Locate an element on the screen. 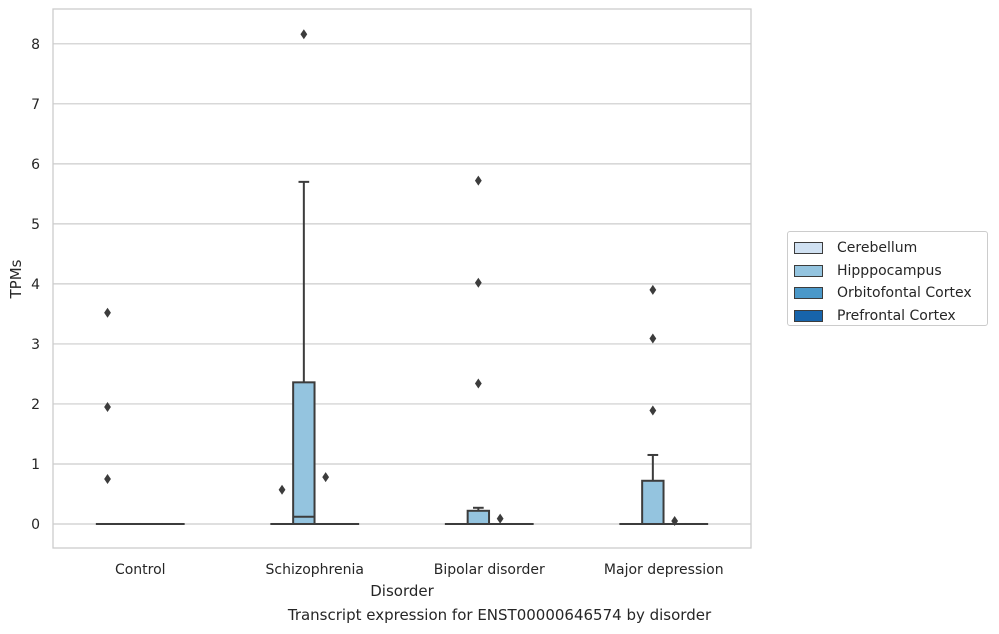 The height and width of the screenshot is (634, 999). x-tick-label: Bipolar disorder is located at coordinates (489, 570).